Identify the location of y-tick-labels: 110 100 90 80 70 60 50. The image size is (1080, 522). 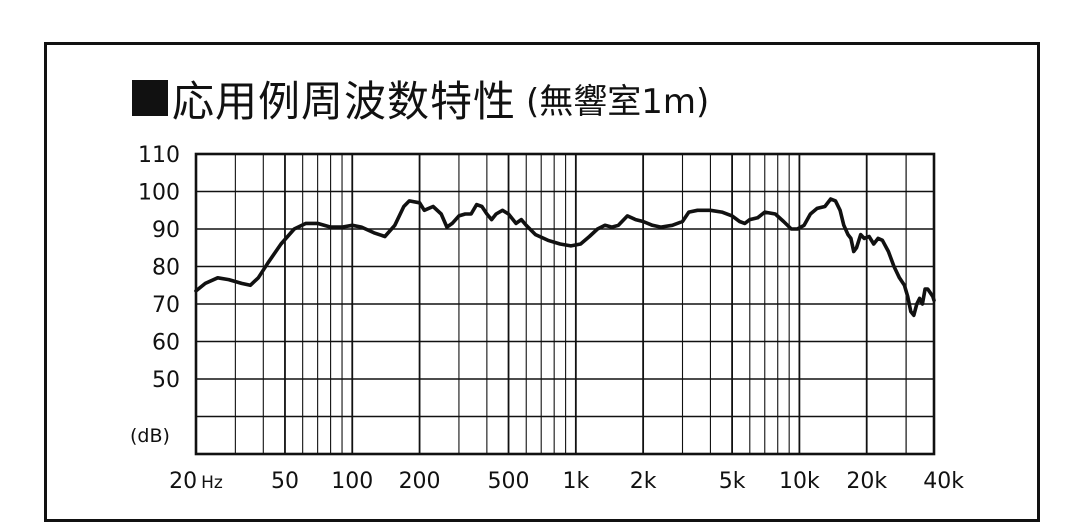
(159, 268).